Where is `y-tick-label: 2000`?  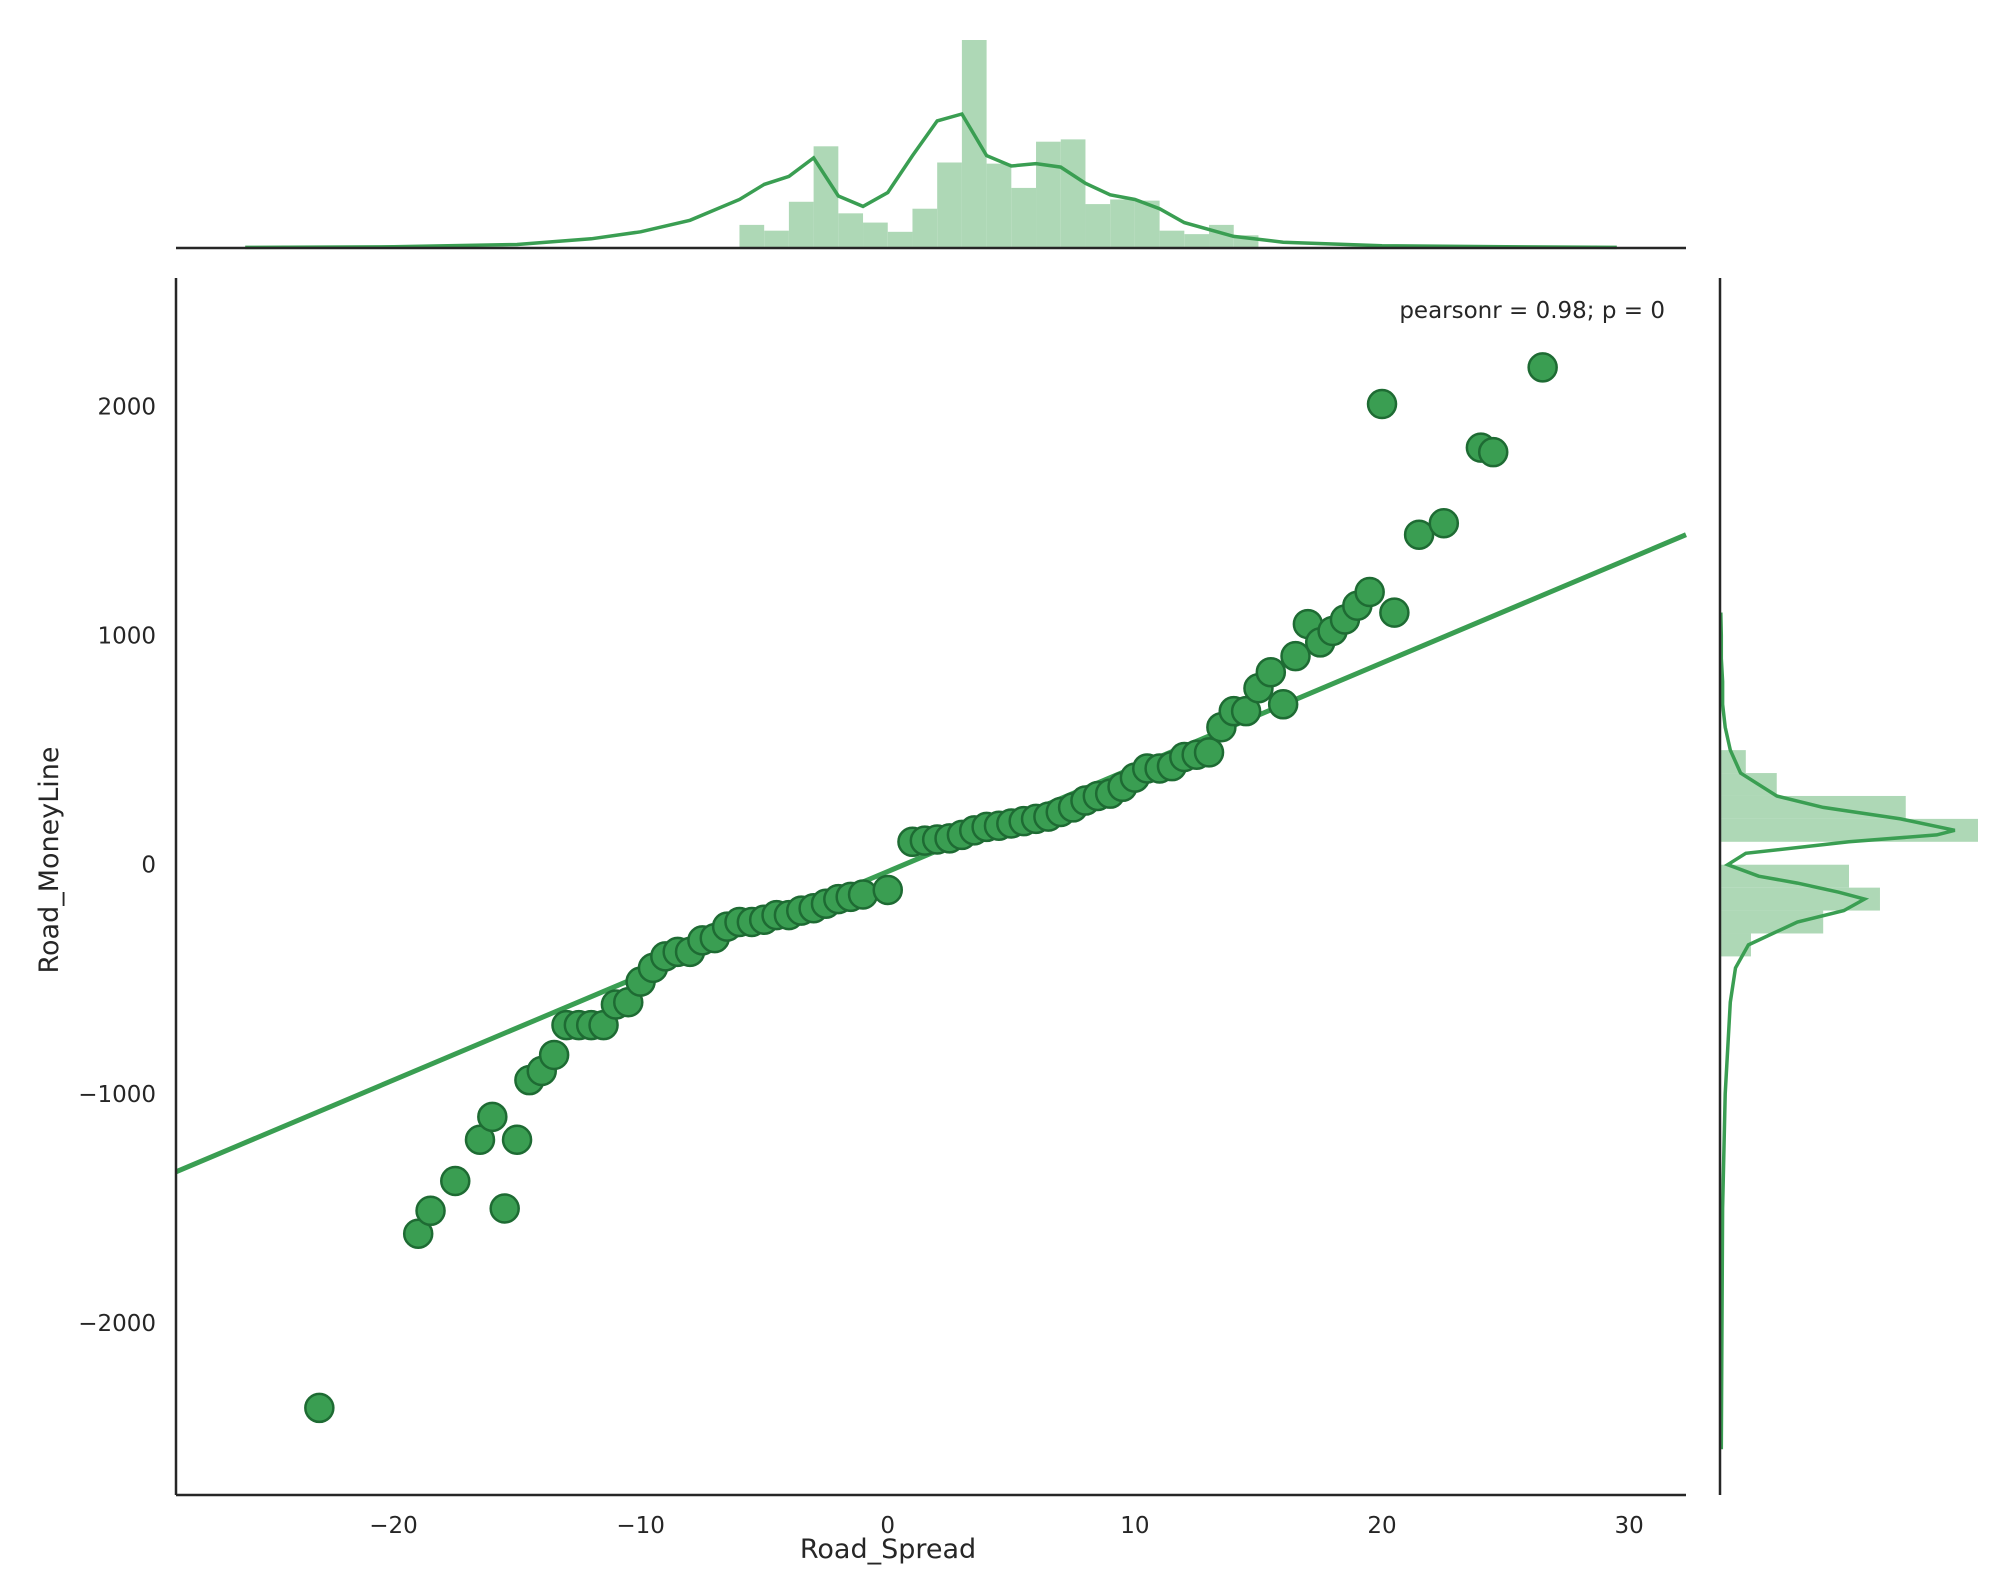 y-tick-label: 2000 is located at coordinates (126, 407).